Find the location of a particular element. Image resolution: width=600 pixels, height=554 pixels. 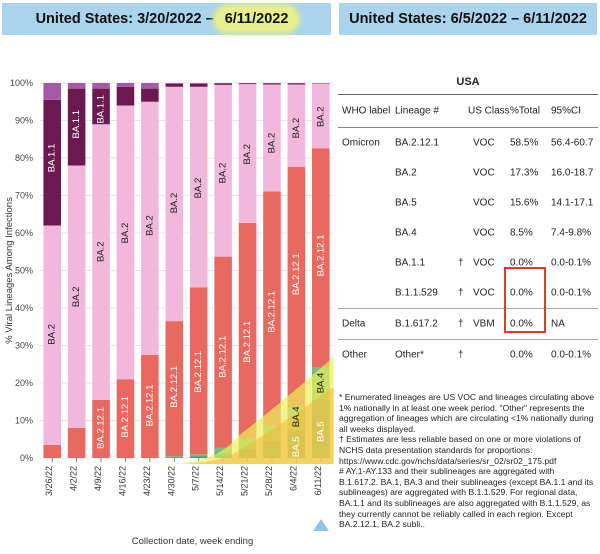

col-class: US Class is located at coordinates (489, 111).